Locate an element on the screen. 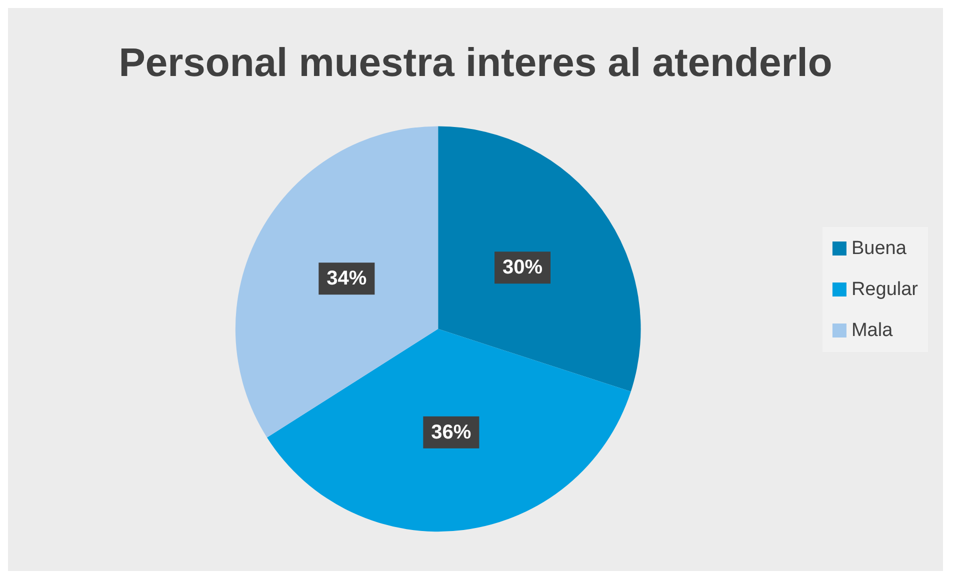  data-label: 30% is located at coordinates (522, 267).